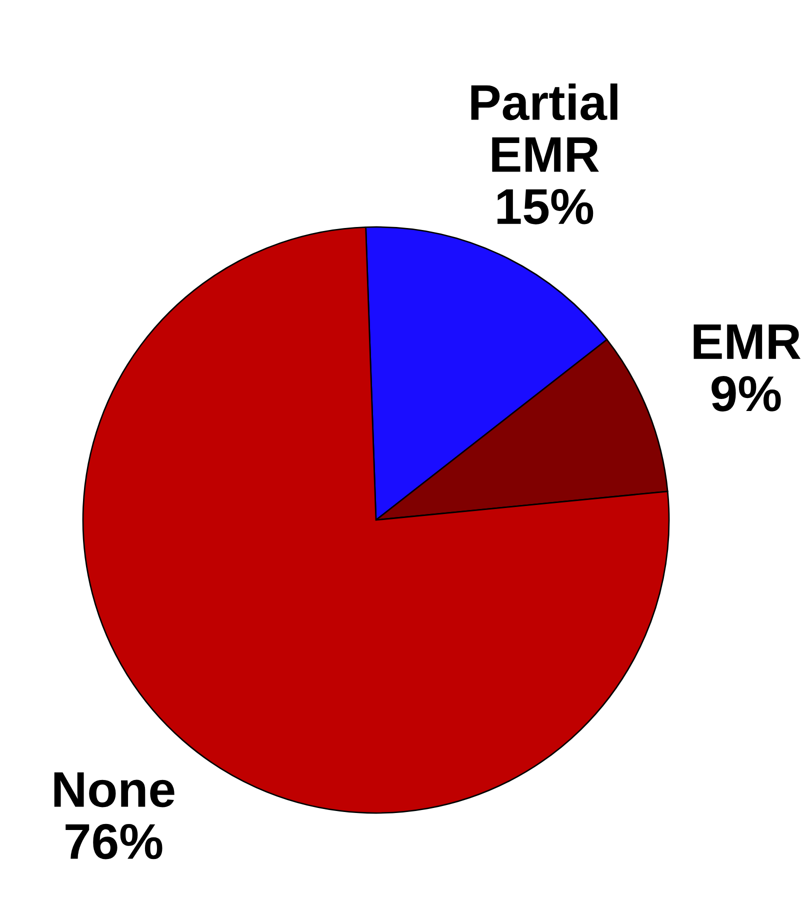 The image size is (807, 912). Describe the element at coordinates (546, 206) in the screenshot. I see `data-label: 15%` at that location.